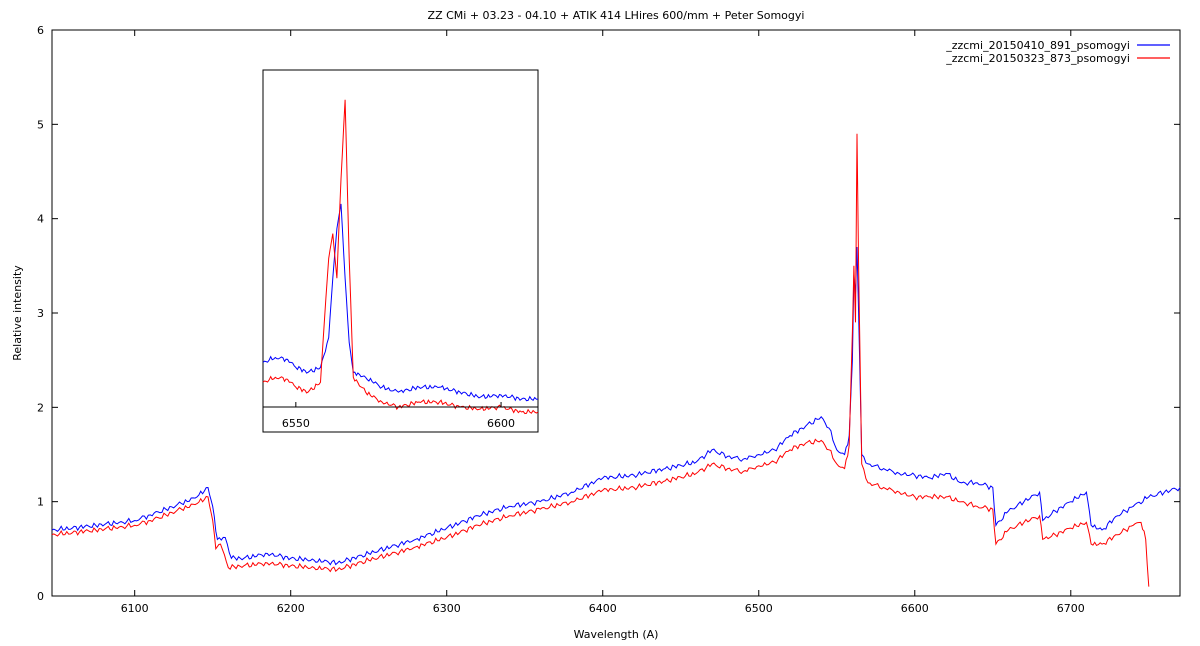  I want to click on inset-series-group, so click(400, 257).